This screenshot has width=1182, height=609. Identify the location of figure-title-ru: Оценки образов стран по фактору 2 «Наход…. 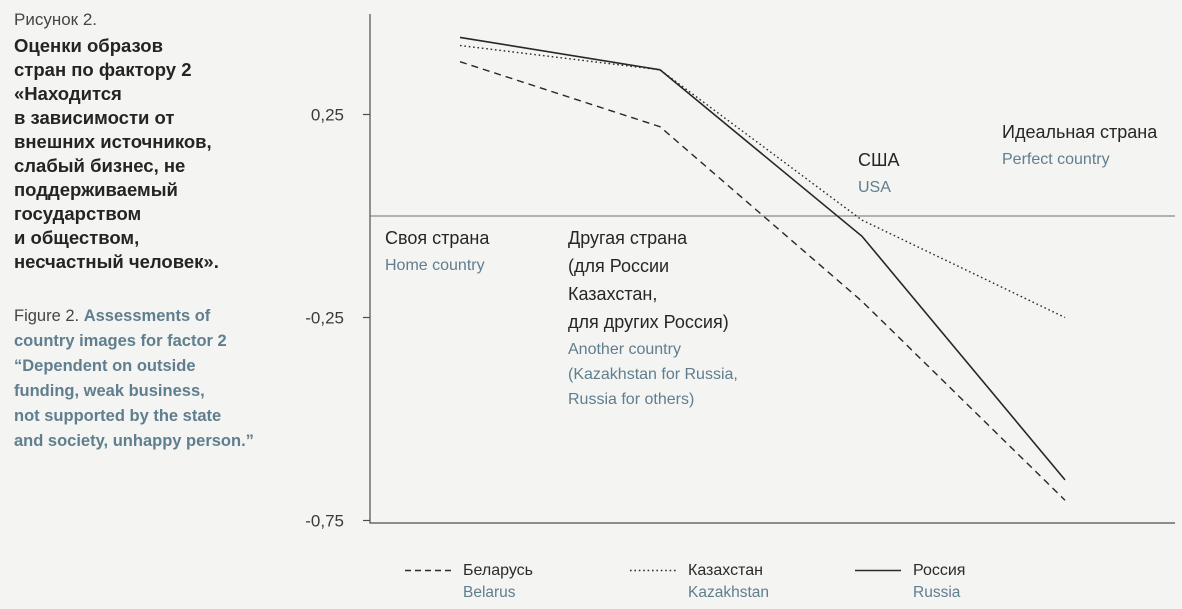
(116, 153).